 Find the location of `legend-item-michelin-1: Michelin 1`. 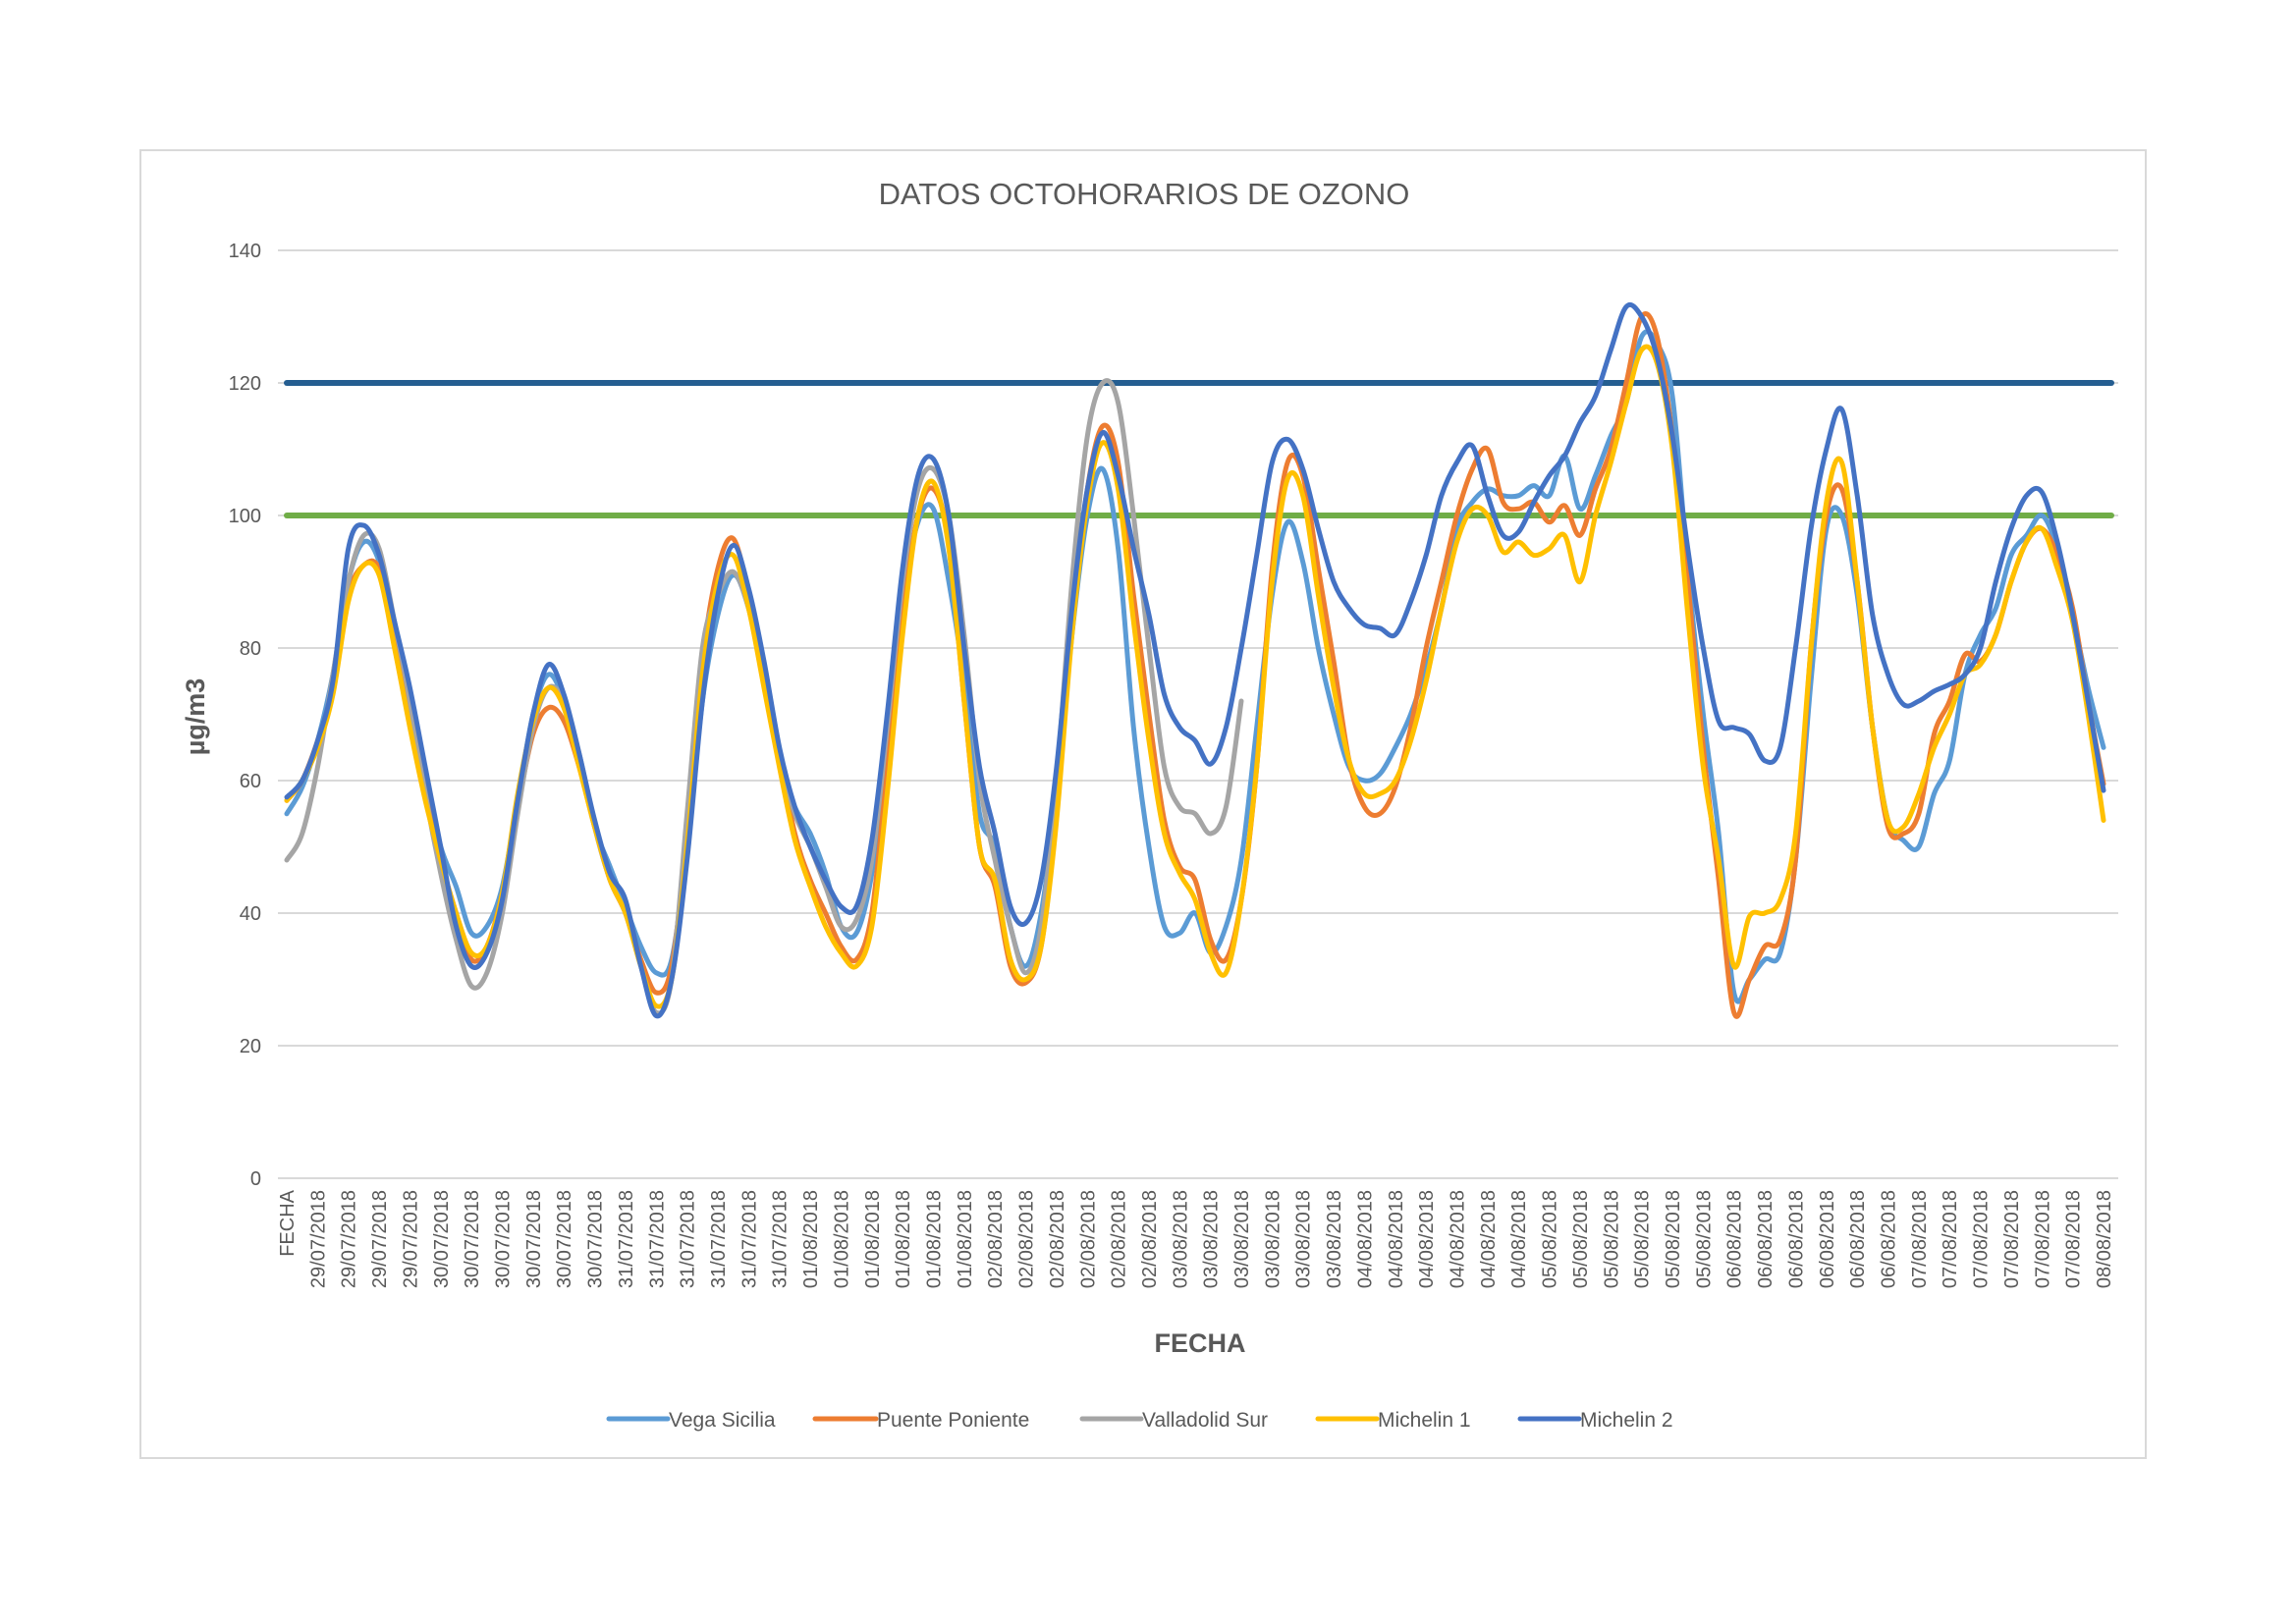

legend-item-michelin-1: Michelin 1 is located at coordinates (1393, 1420).